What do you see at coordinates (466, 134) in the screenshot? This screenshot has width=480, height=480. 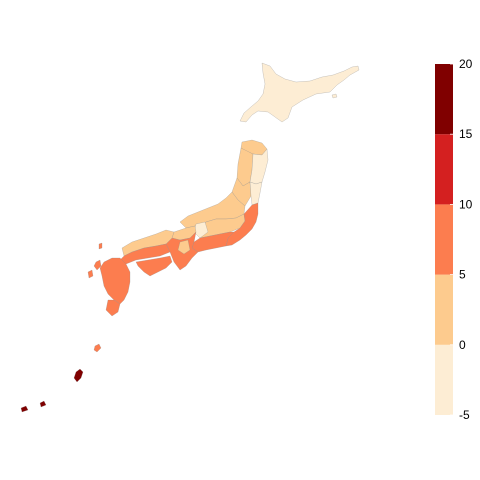 I see `legend-tick-label-1: 15` at bounding box center [466, 134].